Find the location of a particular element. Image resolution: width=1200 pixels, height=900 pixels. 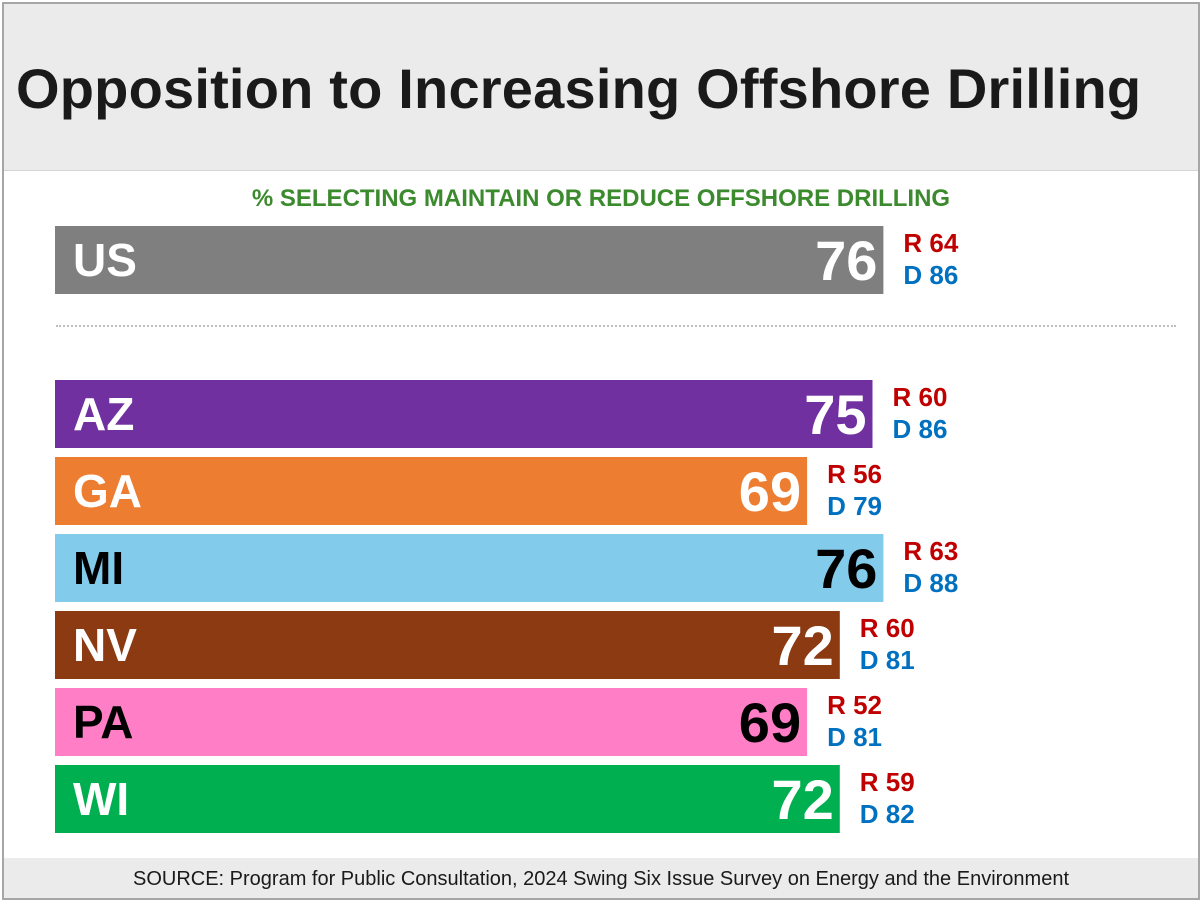

bar-group-nv: NV 72 R 60D 81 is located at coordinates (485, 645).